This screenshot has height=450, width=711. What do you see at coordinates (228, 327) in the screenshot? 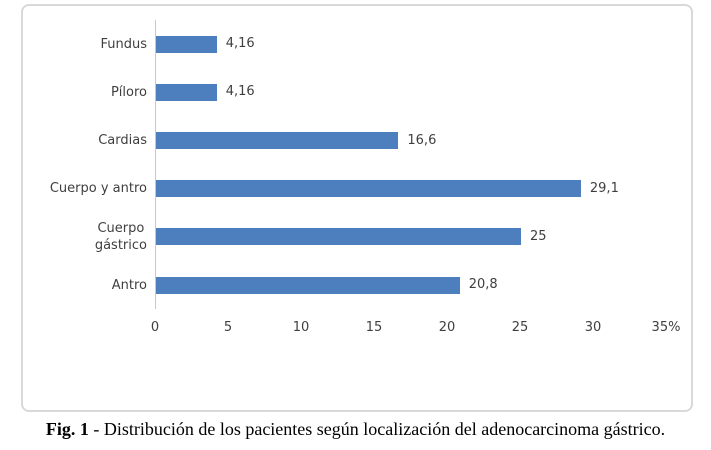
I see `x-axis-tick-label: 5` at bounding box center [228, 327].